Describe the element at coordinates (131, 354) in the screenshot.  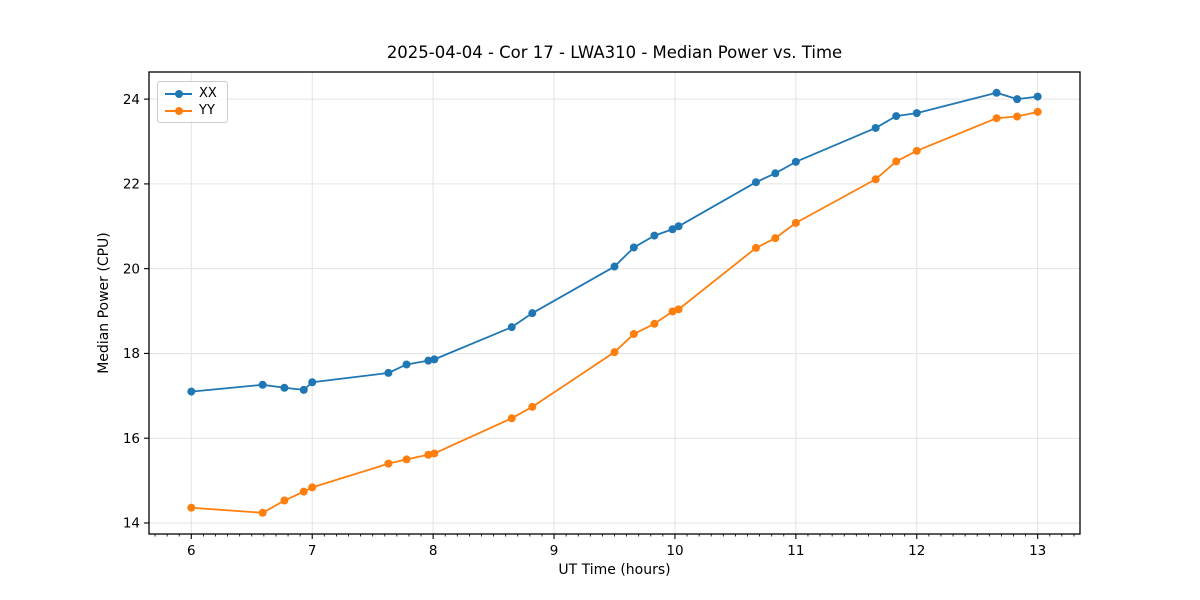
I see `y-tick-label: 18` at that location.